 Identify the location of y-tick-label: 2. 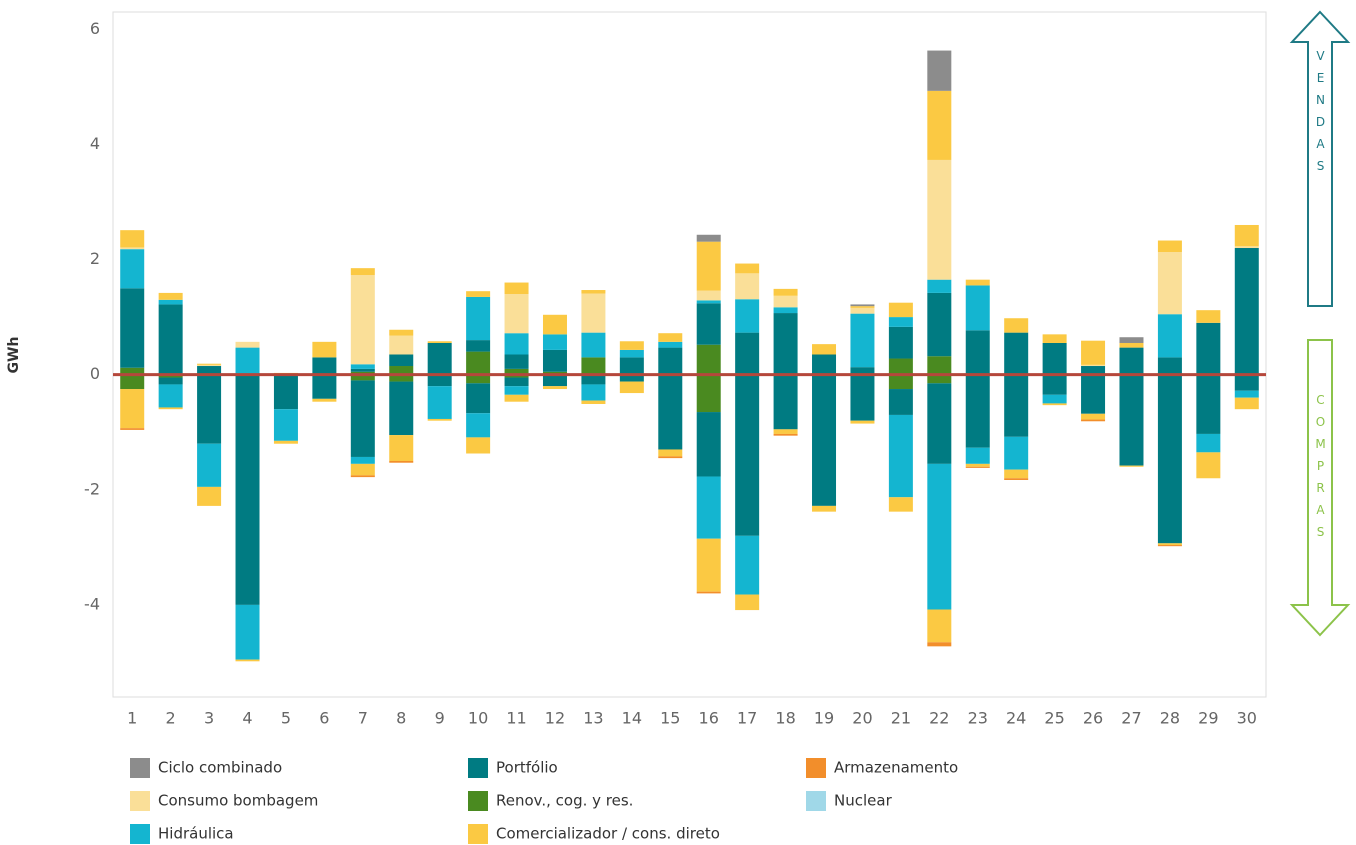
(95, 258).